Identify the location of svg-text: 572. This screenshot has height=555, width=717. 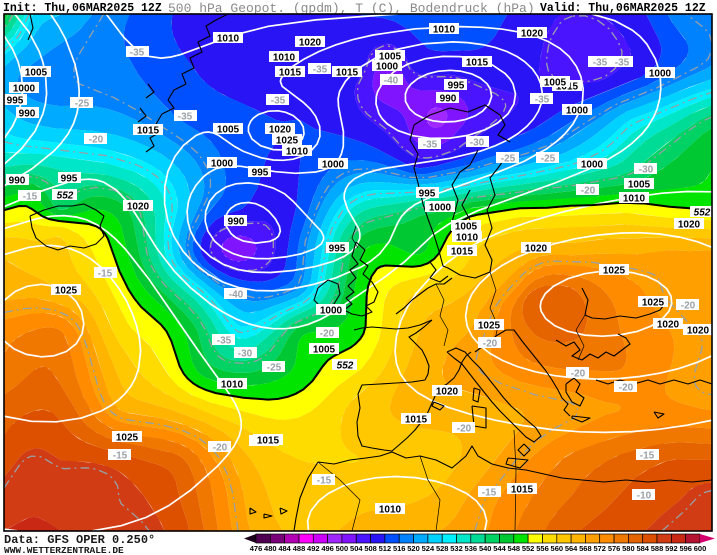
(599, 548).